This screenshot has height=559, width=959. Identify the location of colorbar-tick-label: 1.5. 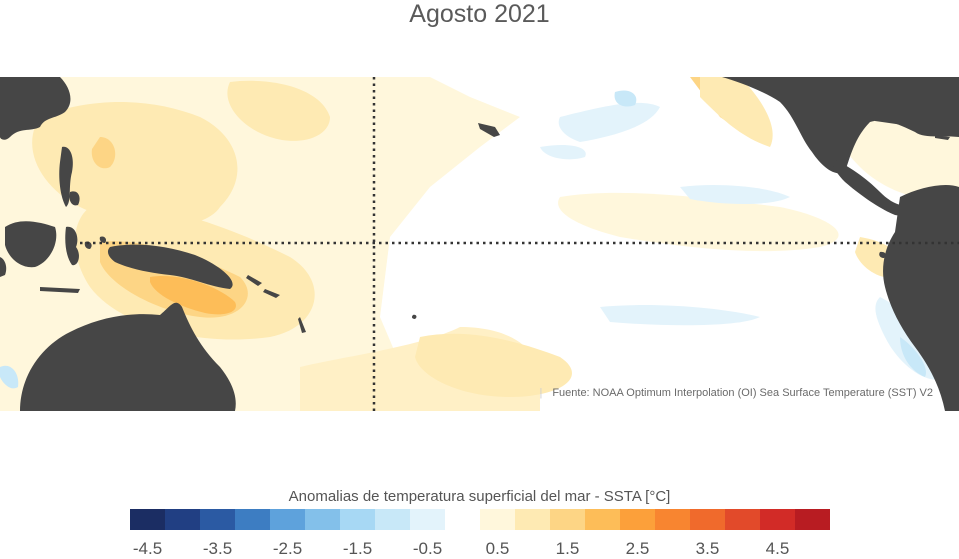
(567, 548).